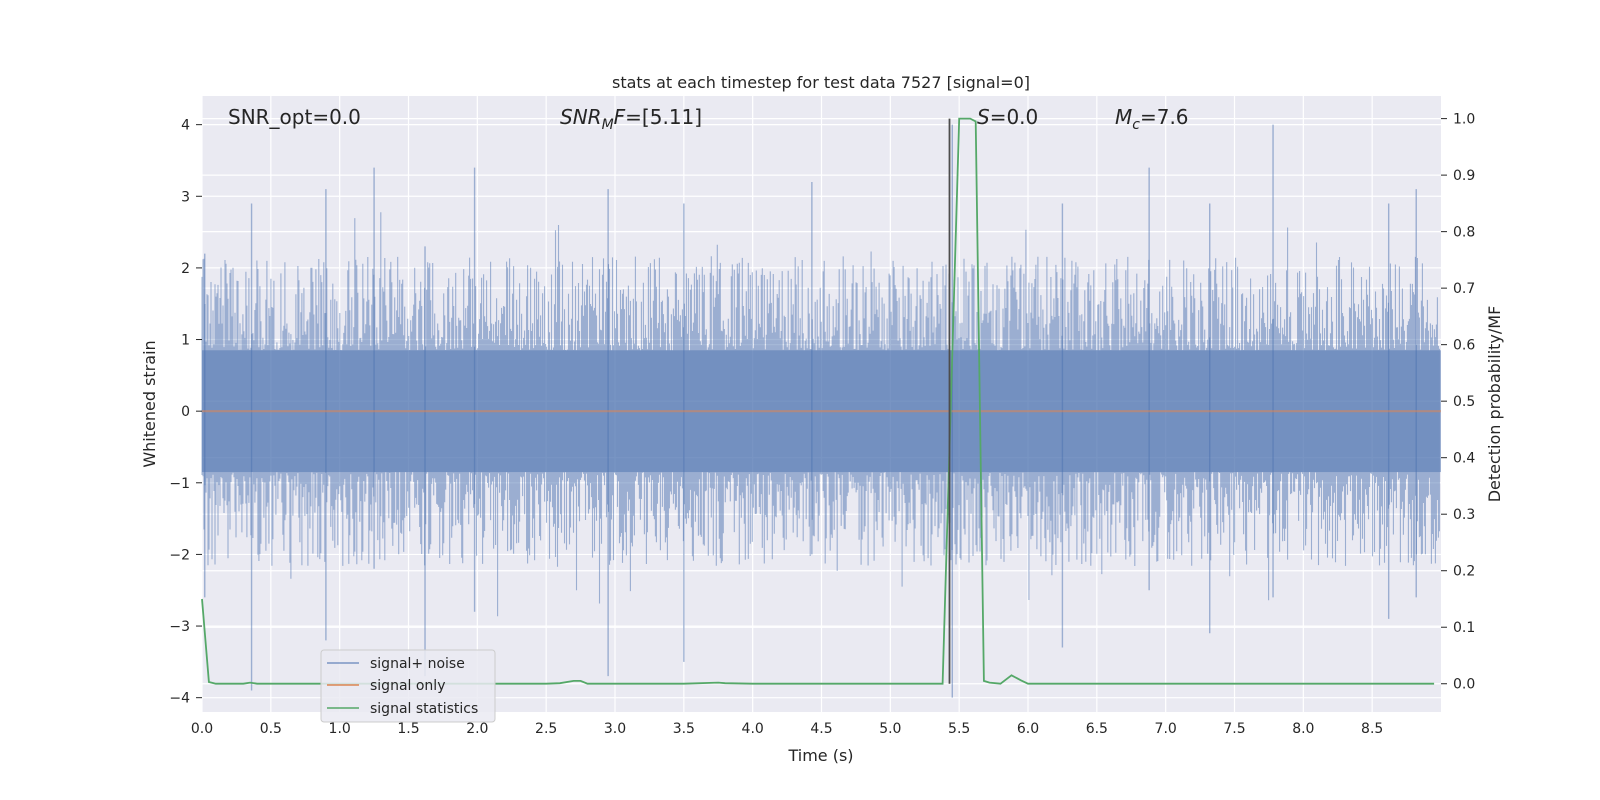 This screenshot has width=1600, height=800. I want to click on y-axis-ticks: −4 −3 −2 −1 0 1 2 3 4, so click(185, 412).